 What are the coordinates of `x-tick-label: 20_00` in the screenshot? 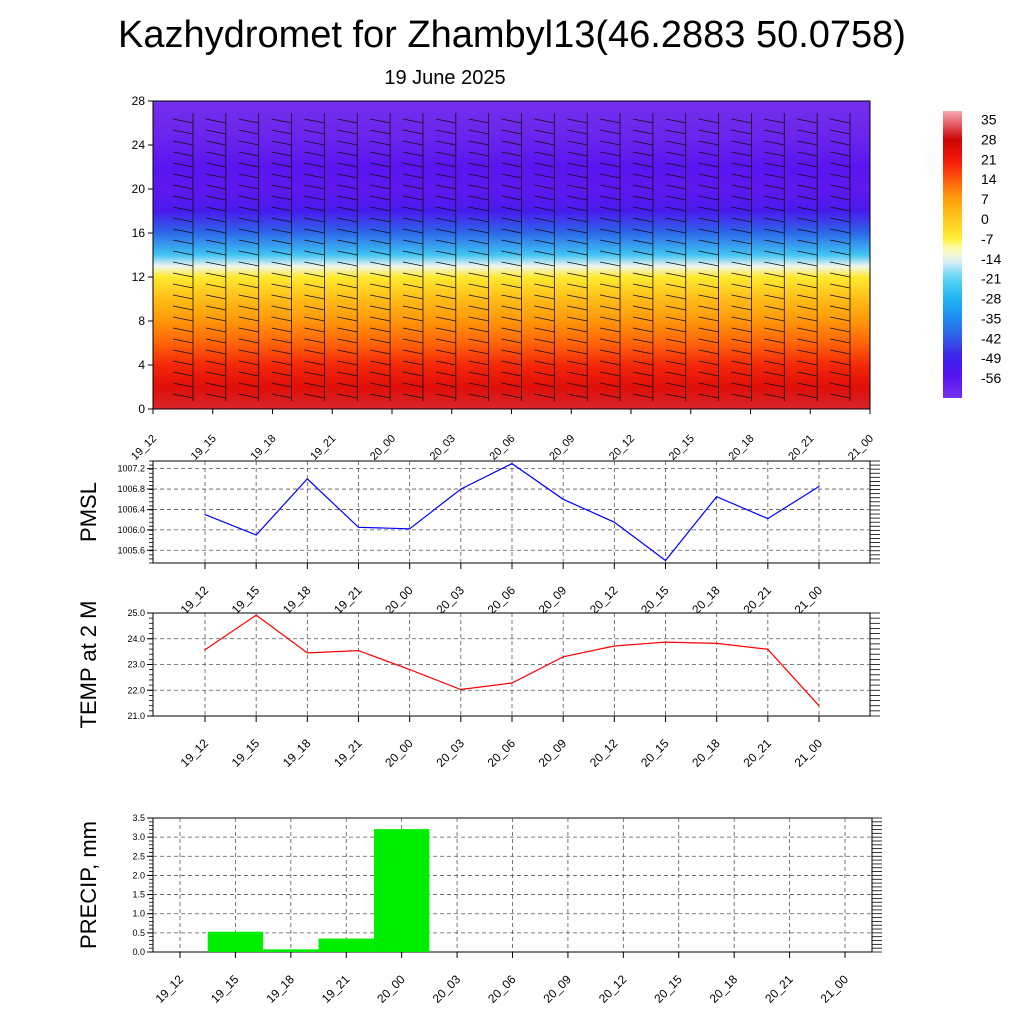 It's located at (399, 753).